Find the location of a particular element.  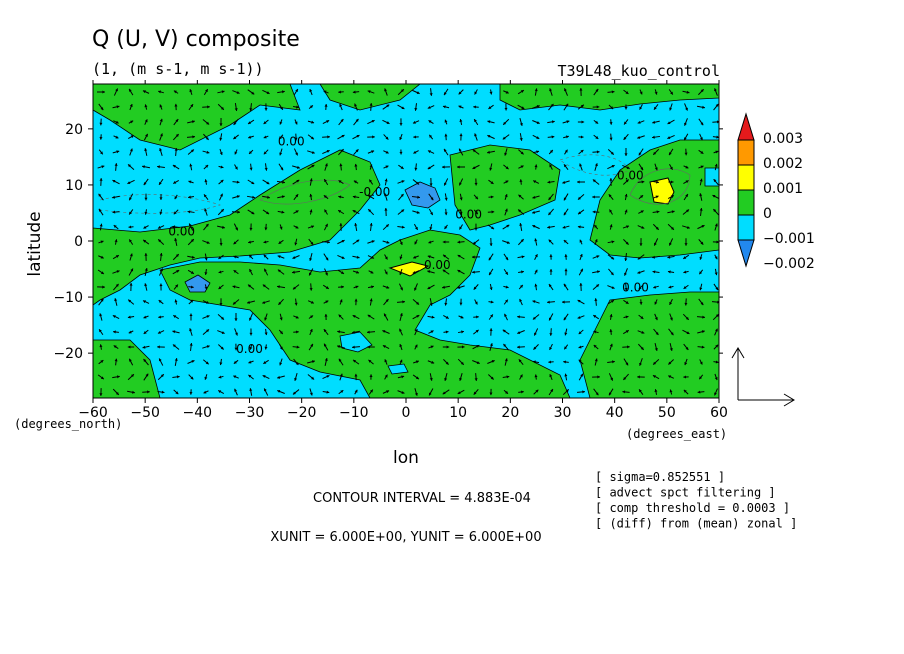

field-region-positive is located at coordinates (370, 97).